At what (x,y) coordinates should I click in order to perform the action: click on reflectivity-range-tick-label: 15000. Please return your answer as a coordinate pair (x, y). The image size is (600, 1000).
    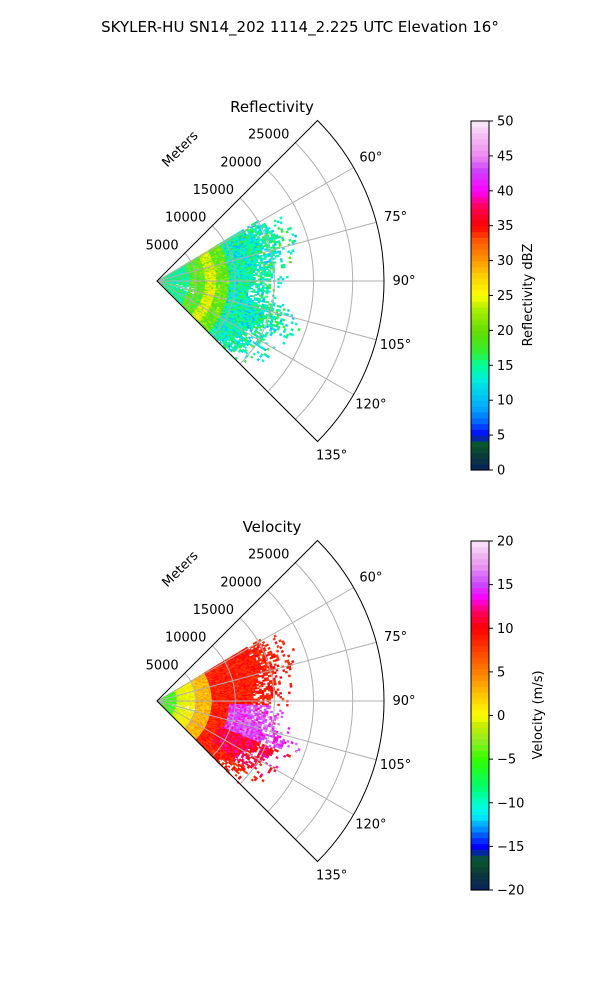
    Looking at the image, I should click on (213, 190).